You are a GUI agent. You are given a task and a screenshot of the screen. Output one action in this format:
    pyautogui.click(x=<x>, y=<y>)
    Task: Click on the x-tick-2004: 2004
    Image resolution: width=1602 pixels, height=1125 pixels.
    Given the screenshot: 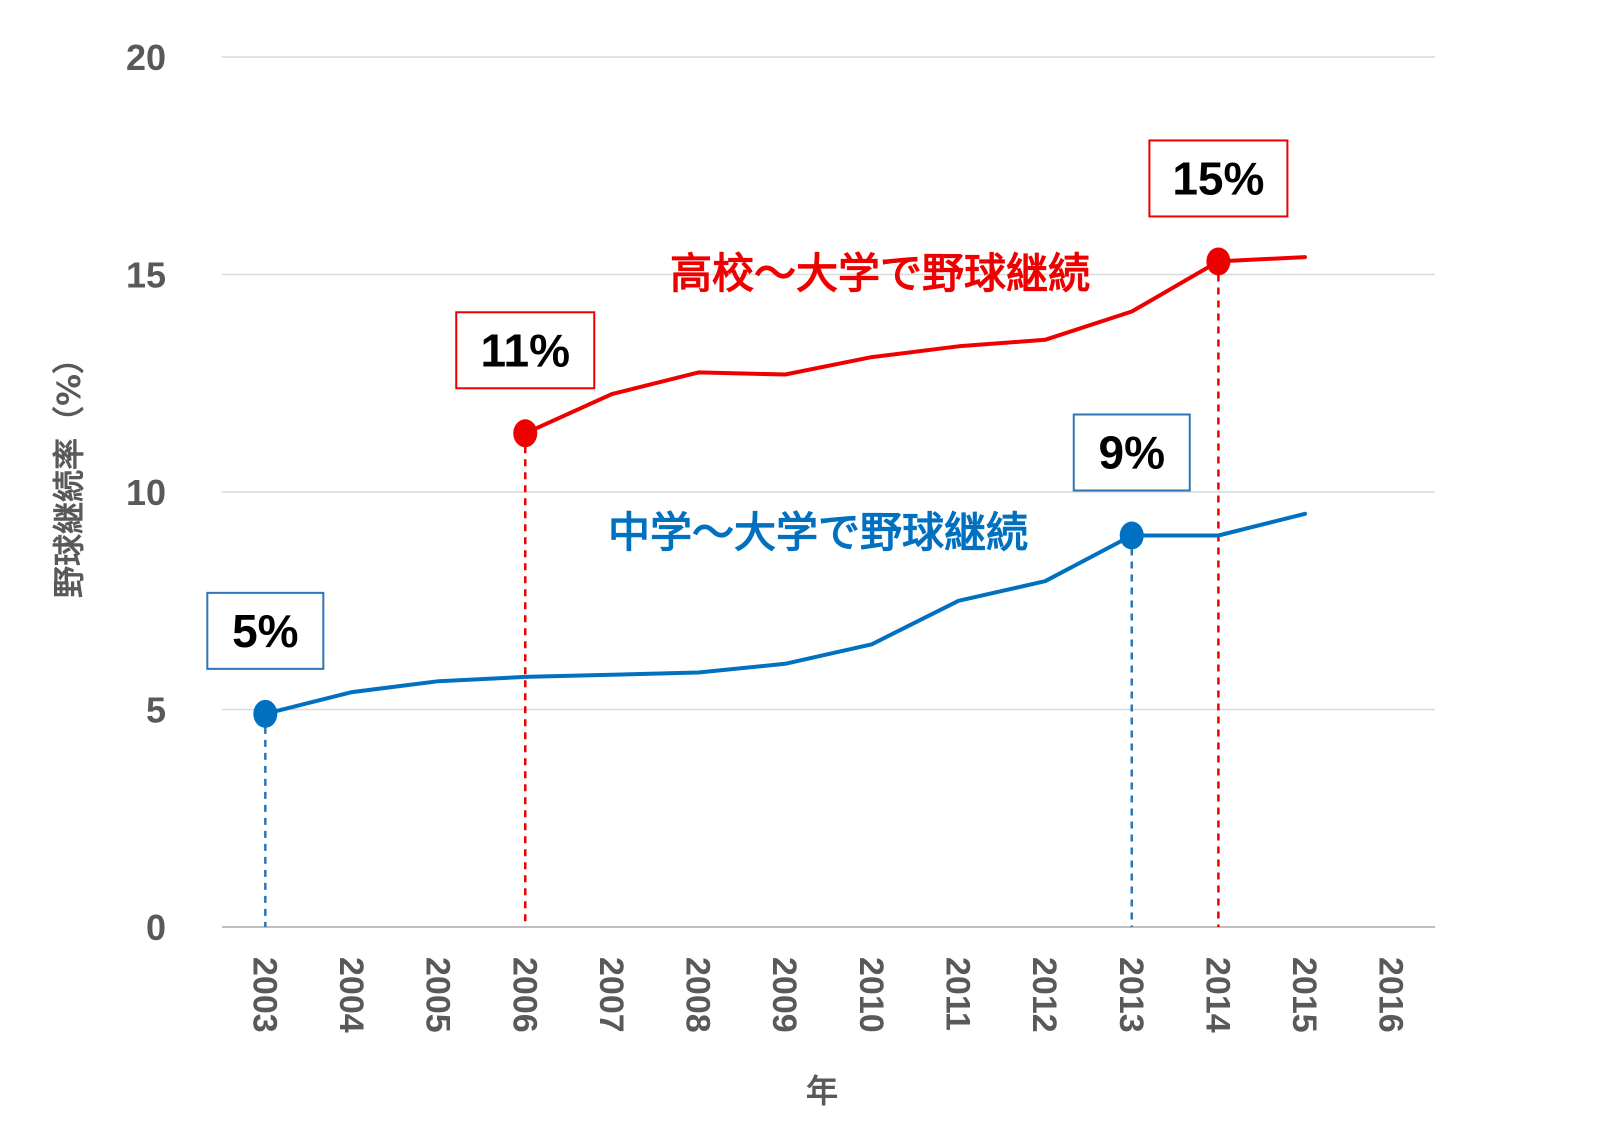 What is the action you would take?
    pyautogui.click(x=351, y=995)
    